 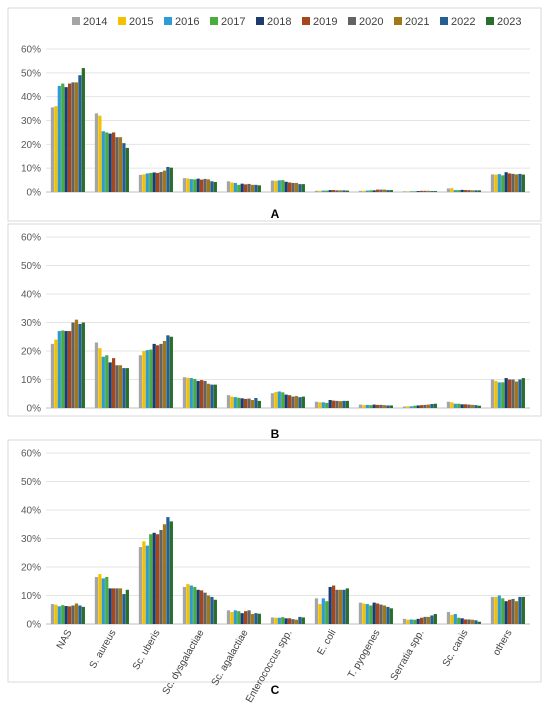 What do you see at coordinates (279, 186) in the screenshot?
I see `bar-2016-enterococcus-spp-` at bounding box center [279, 186].